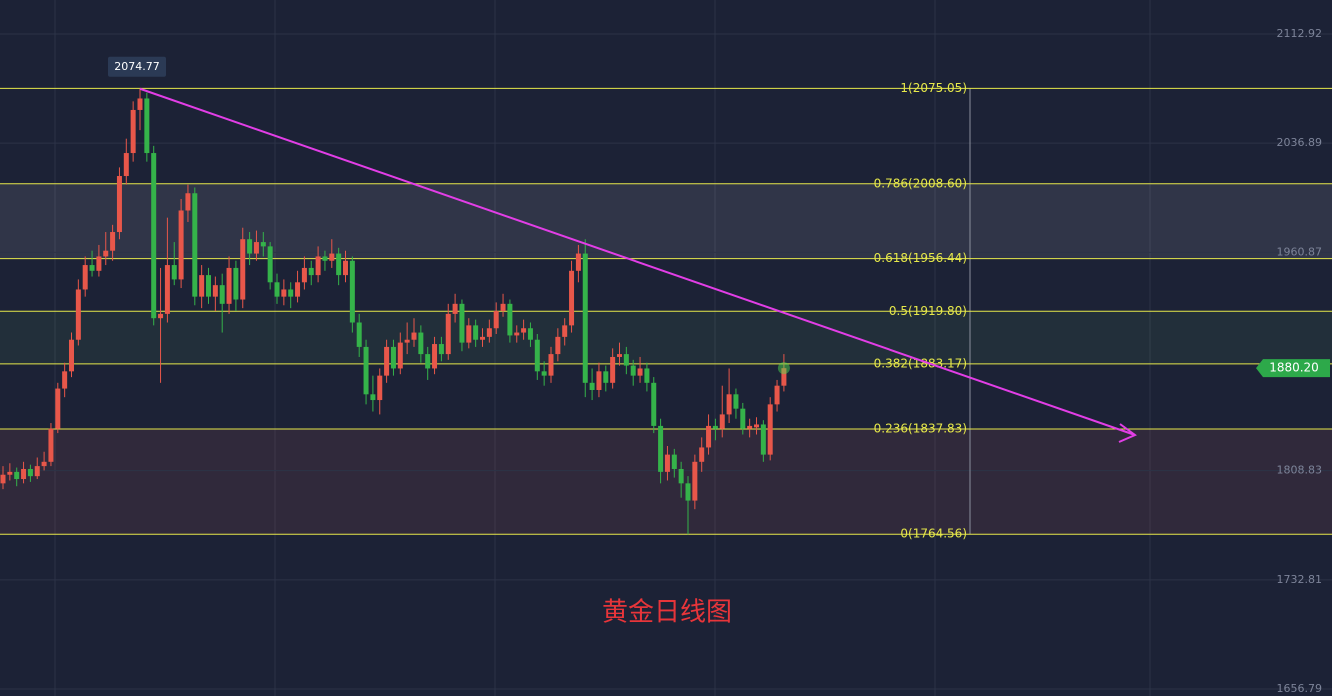  Describe the element at coordinates (1300, 33) in the screenshot. I see `y-tick-label: 2112.92` at that location.